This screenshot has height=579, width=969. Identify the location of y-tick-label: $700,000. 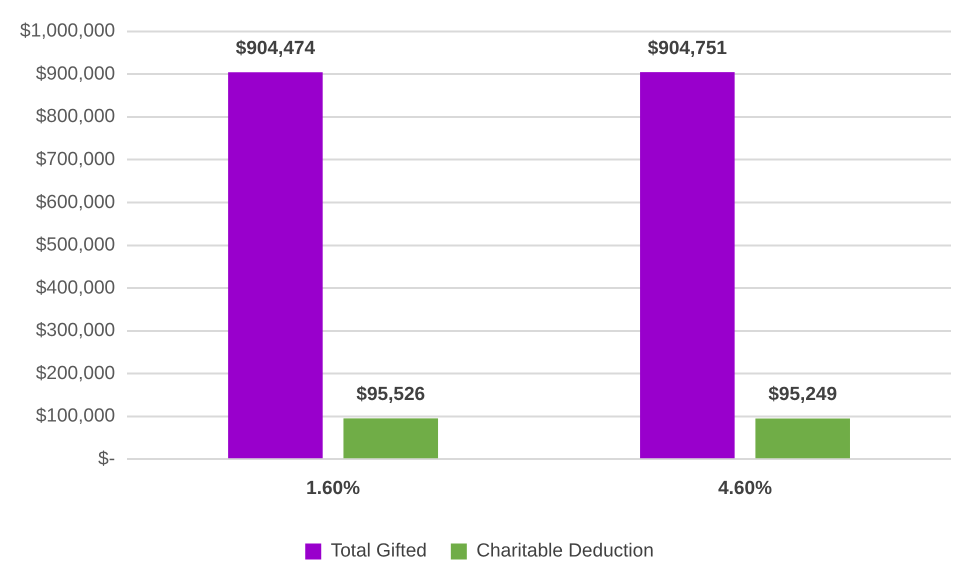
(76, 159).